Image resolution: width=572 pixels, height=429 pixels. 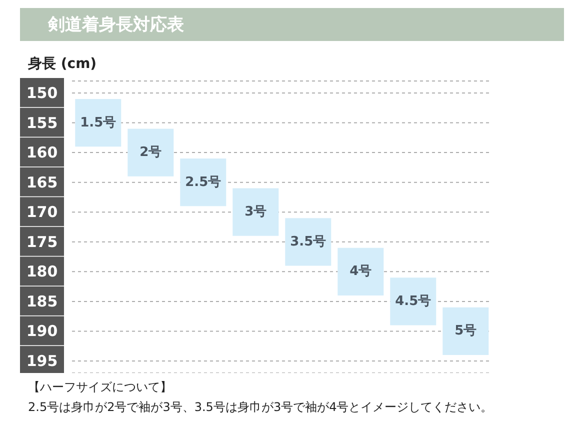 I want to click on y-tick-label: 185, so click(x=42, y=301).